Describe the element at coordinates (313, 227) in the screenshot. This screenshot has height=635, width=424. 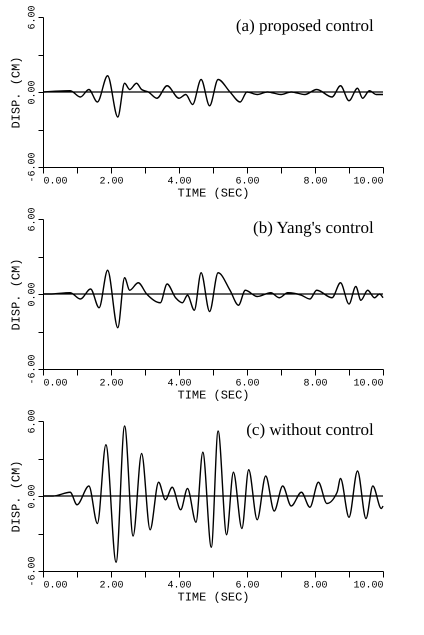
I see `chart-title: (b) Yang's control` at that location.